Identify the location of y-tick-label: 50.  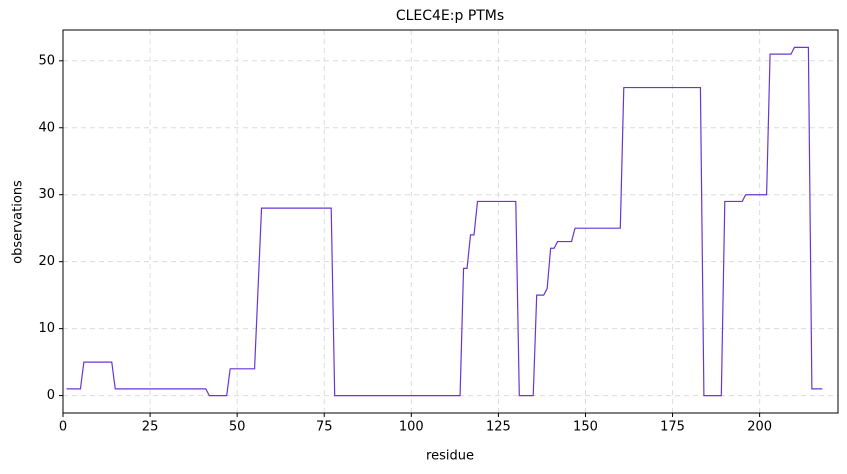
(46, 60).